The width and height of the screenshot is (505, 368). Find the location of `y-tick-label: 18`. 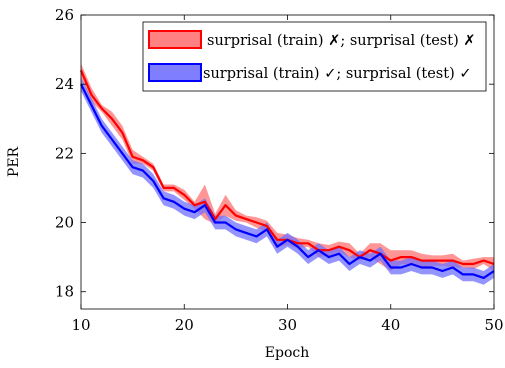

y-tick-label: 18 is located at coordinates (64, 292).